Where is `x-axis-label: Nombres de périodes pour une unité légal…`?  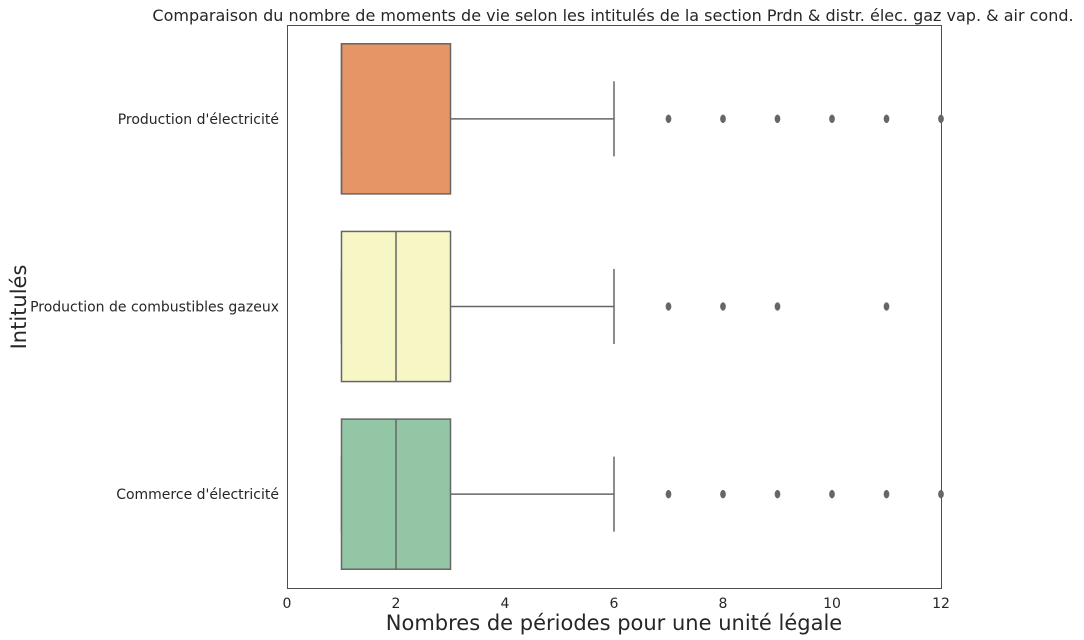
x-axis-label: Nombres de périodes pour une unité légal… is located at coordinates (614, 623).